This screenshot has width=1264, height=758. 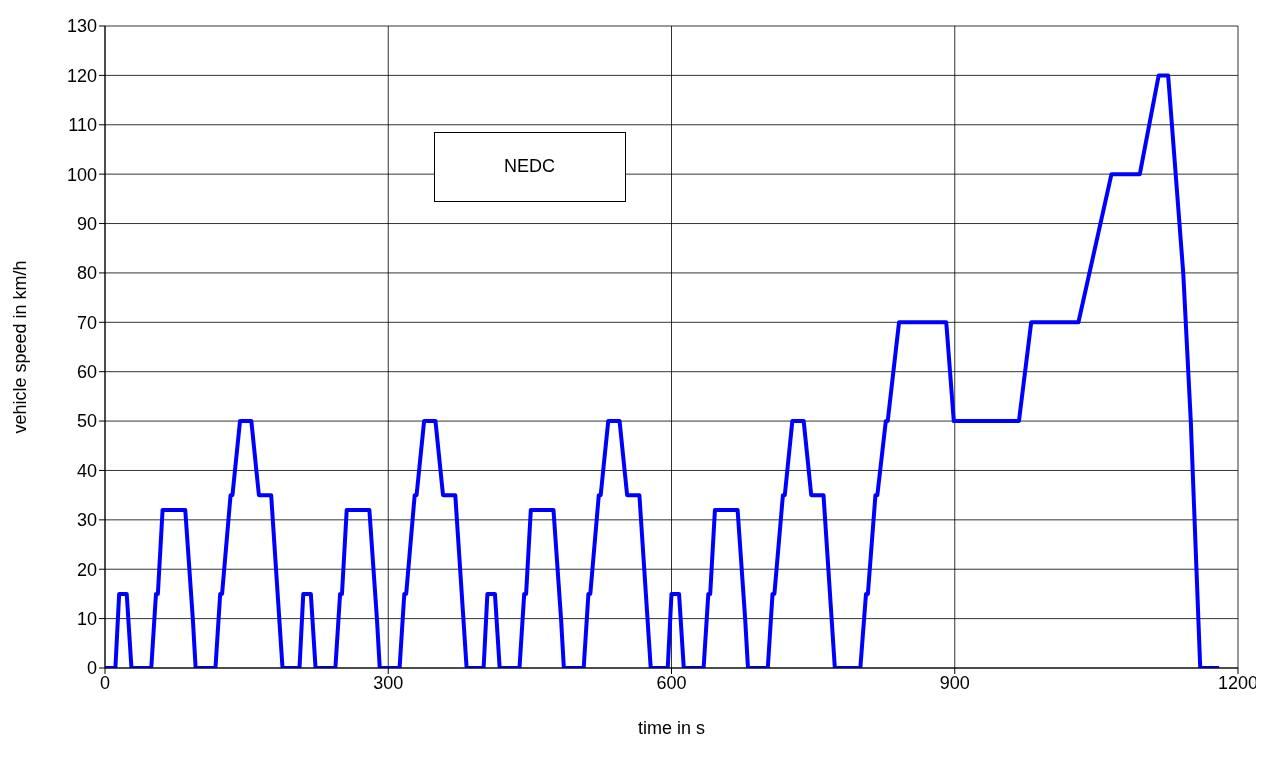 I want to click on x-axis-title: time in s, so click(x=671, y=728).